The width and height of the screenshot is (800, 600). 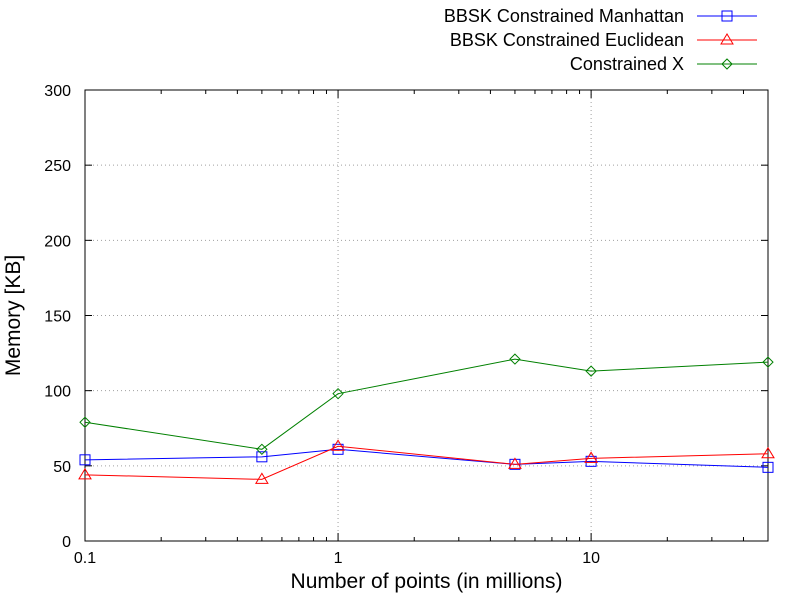 What do you see at coordinates (57, 166) in the screenshot?
I see `y-tick-label: 250` at bounding box center [57, 166].